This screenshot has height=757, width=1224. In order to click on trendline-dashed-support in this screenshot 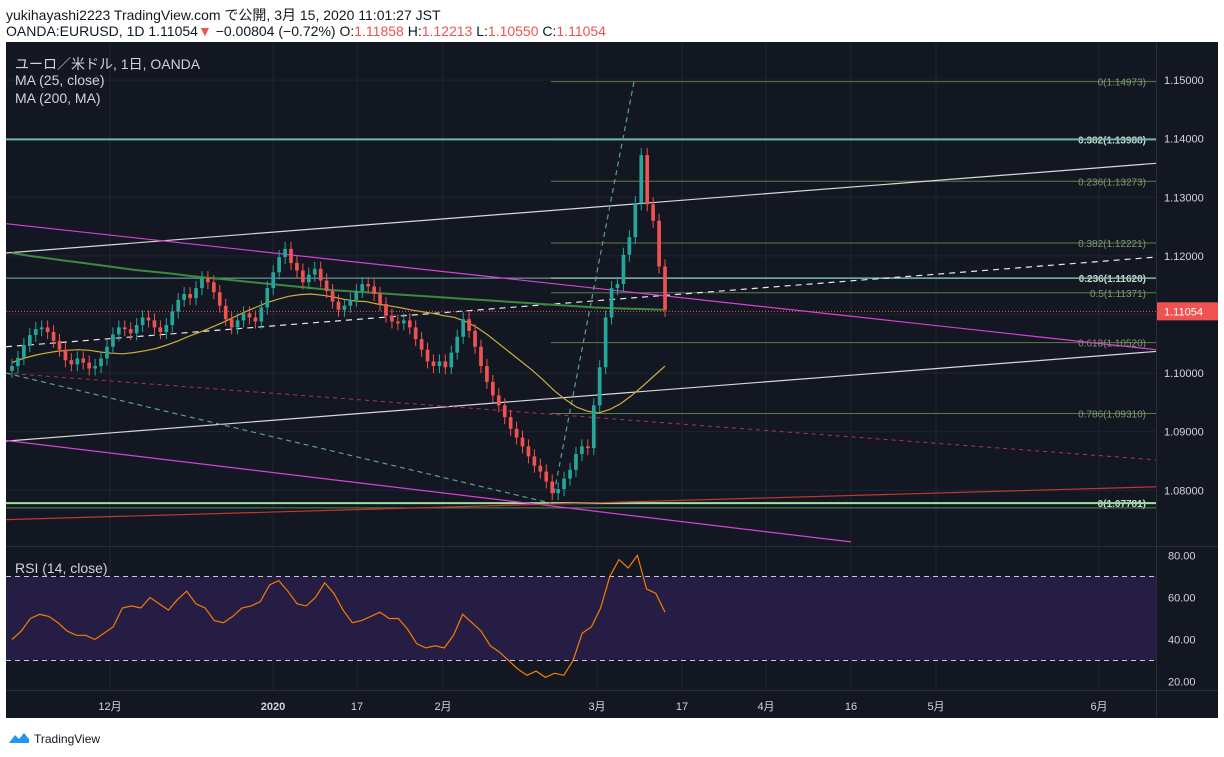, I will do `click(581, 302)`.